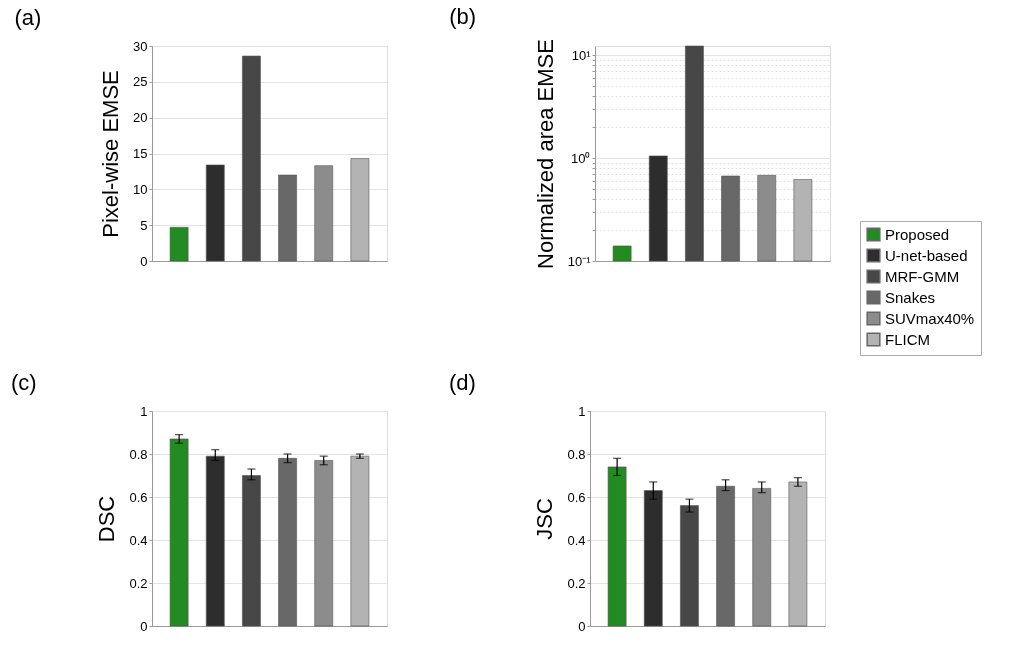  I want to click on y-tick-label: 10¹, so click(581, 55).